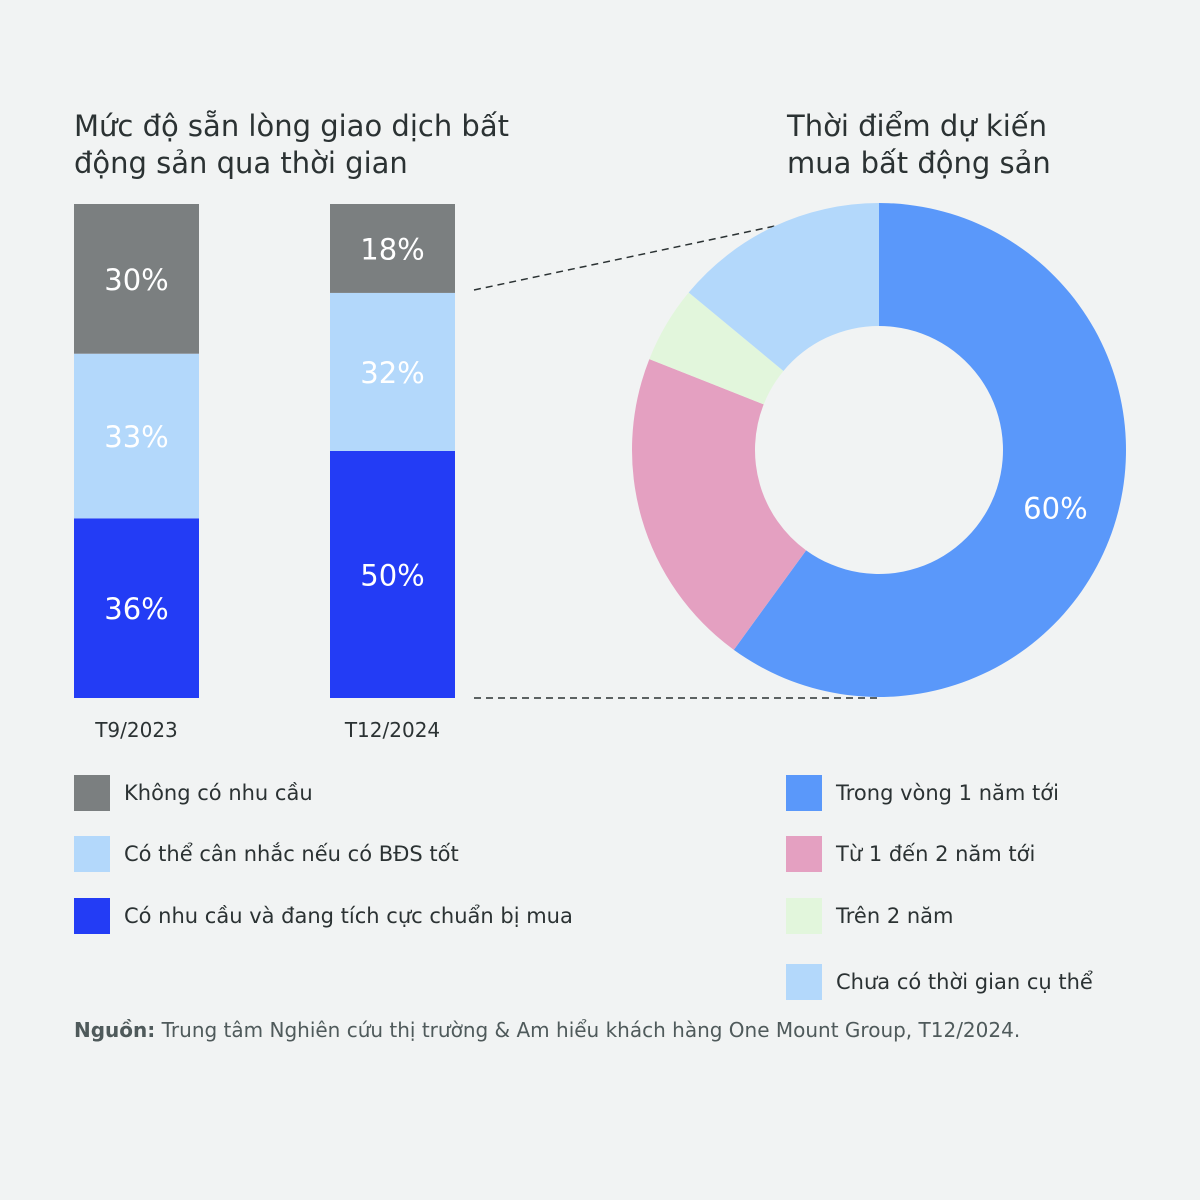  I want to click on bar-value-label: 50%, so click(392, 576).